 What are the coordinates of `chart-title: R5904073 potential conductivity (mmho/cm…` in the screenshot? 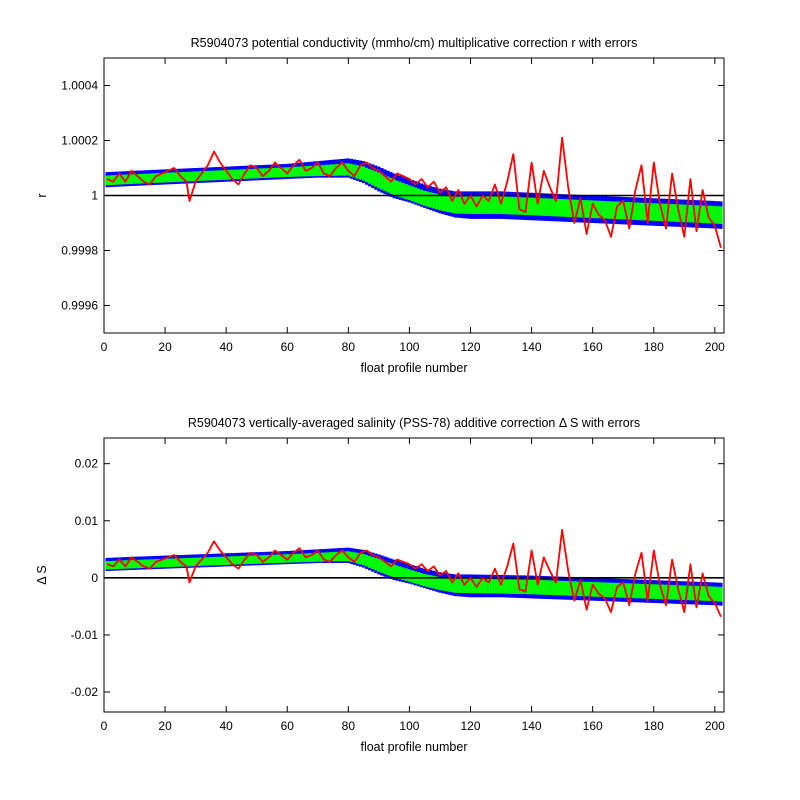 It's located at (414, 43).